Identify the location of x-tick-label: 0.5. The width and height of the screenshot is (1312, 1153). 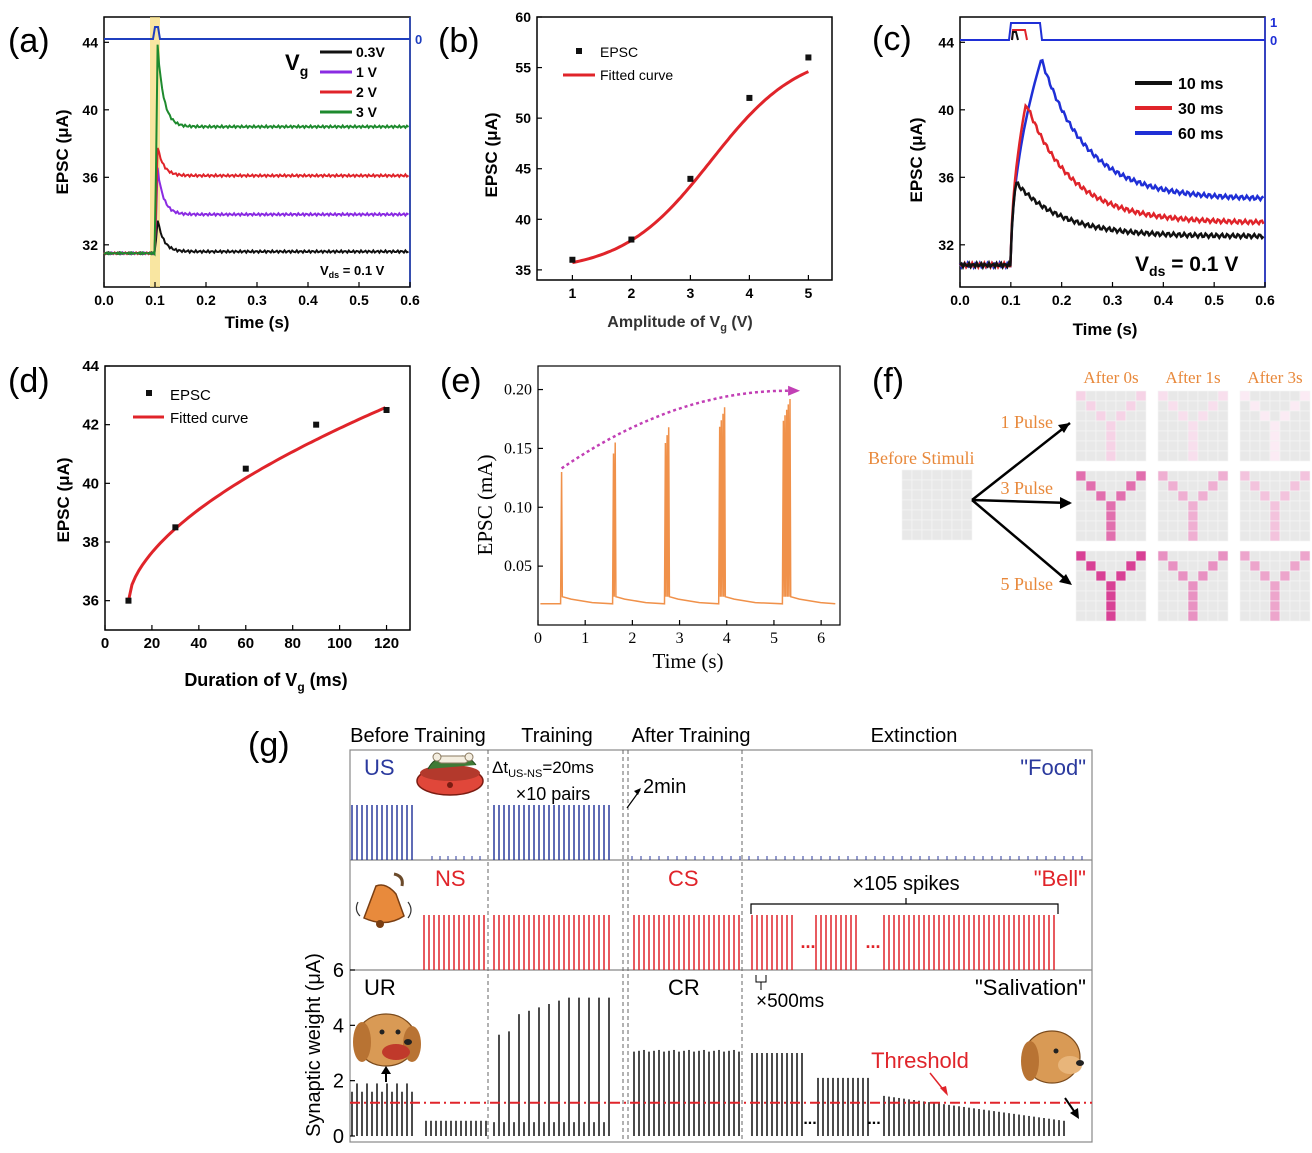
(1214, 300).